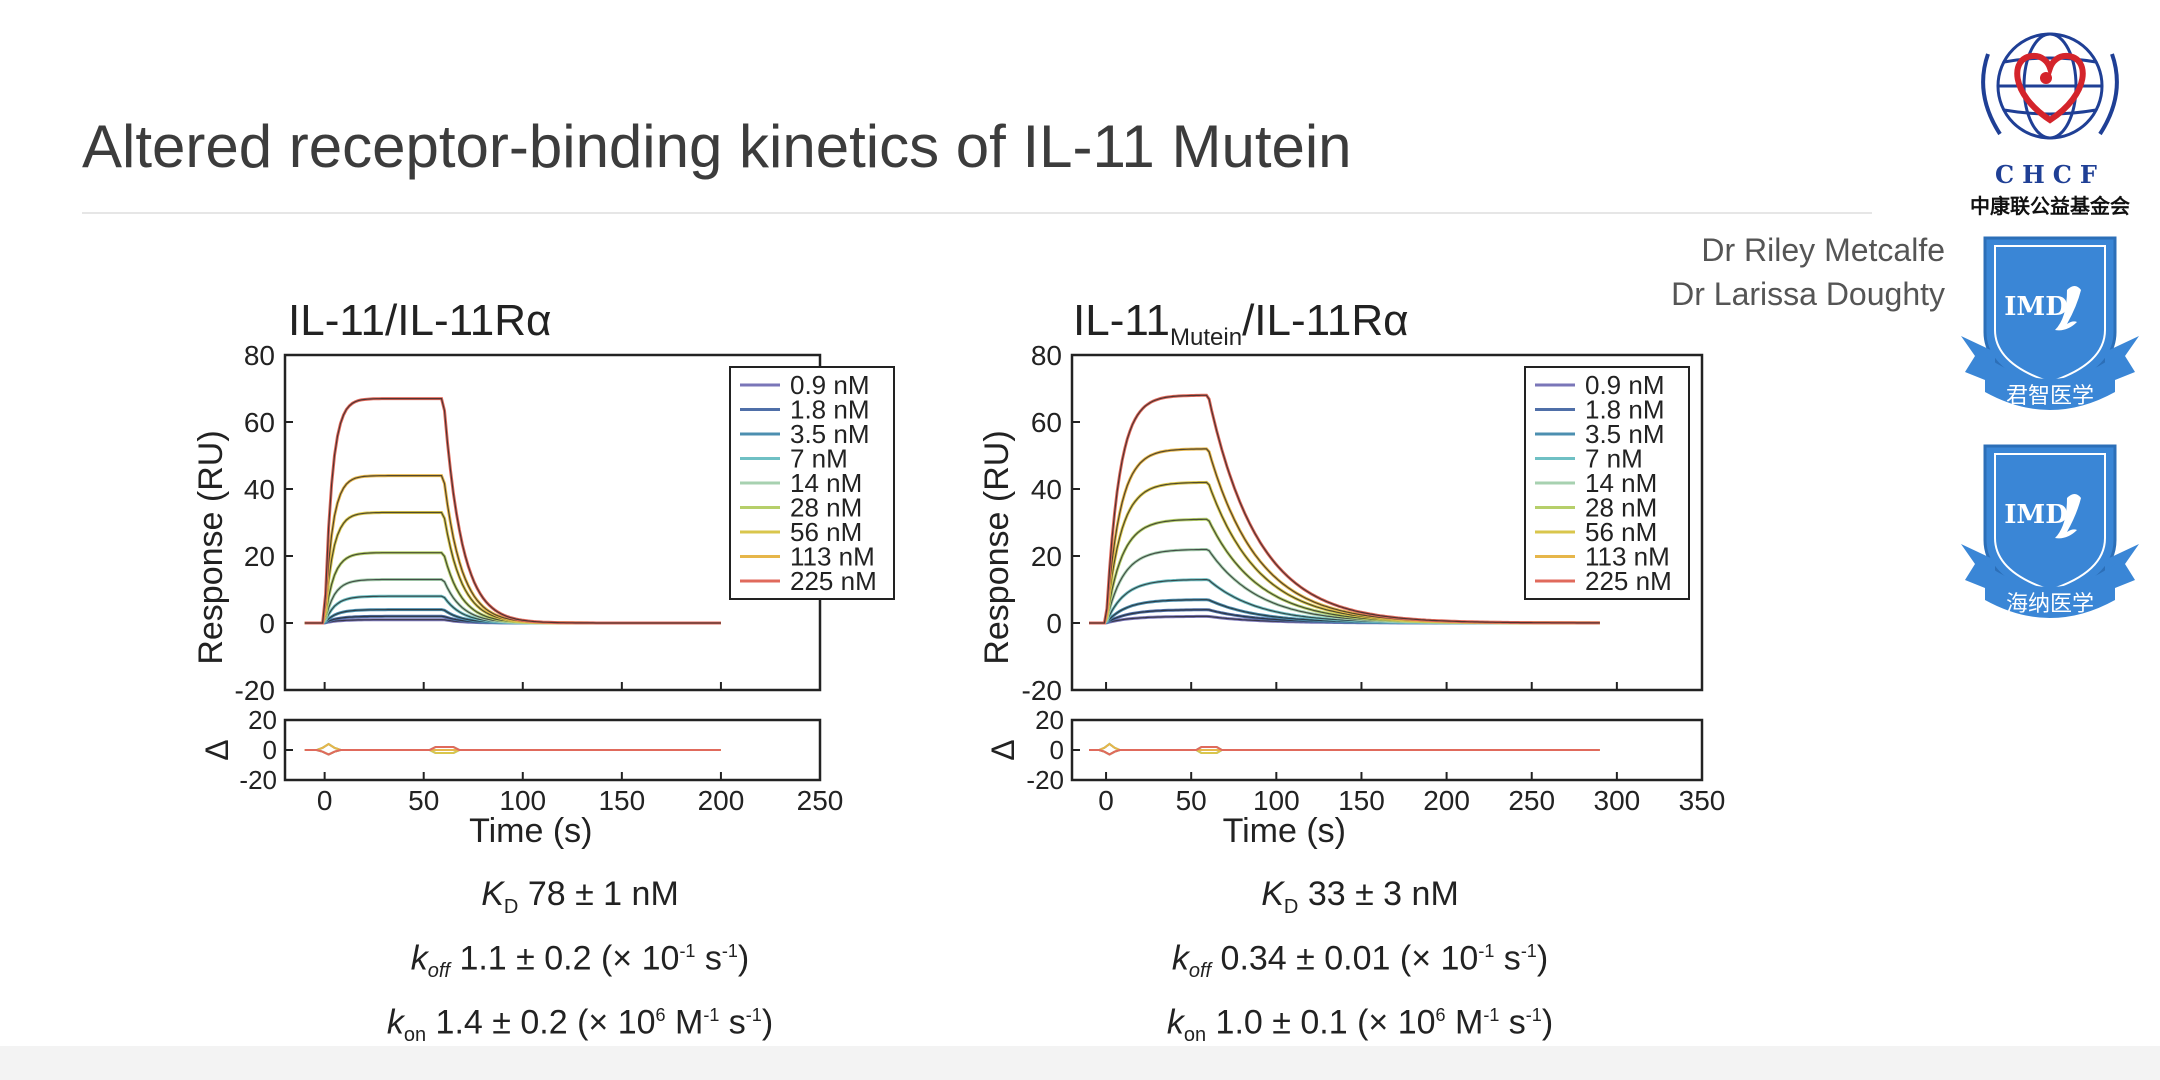  Describe the element at coordinates (1617, 800) in the screenshot. I see `x-tick-label: 300` at that location.